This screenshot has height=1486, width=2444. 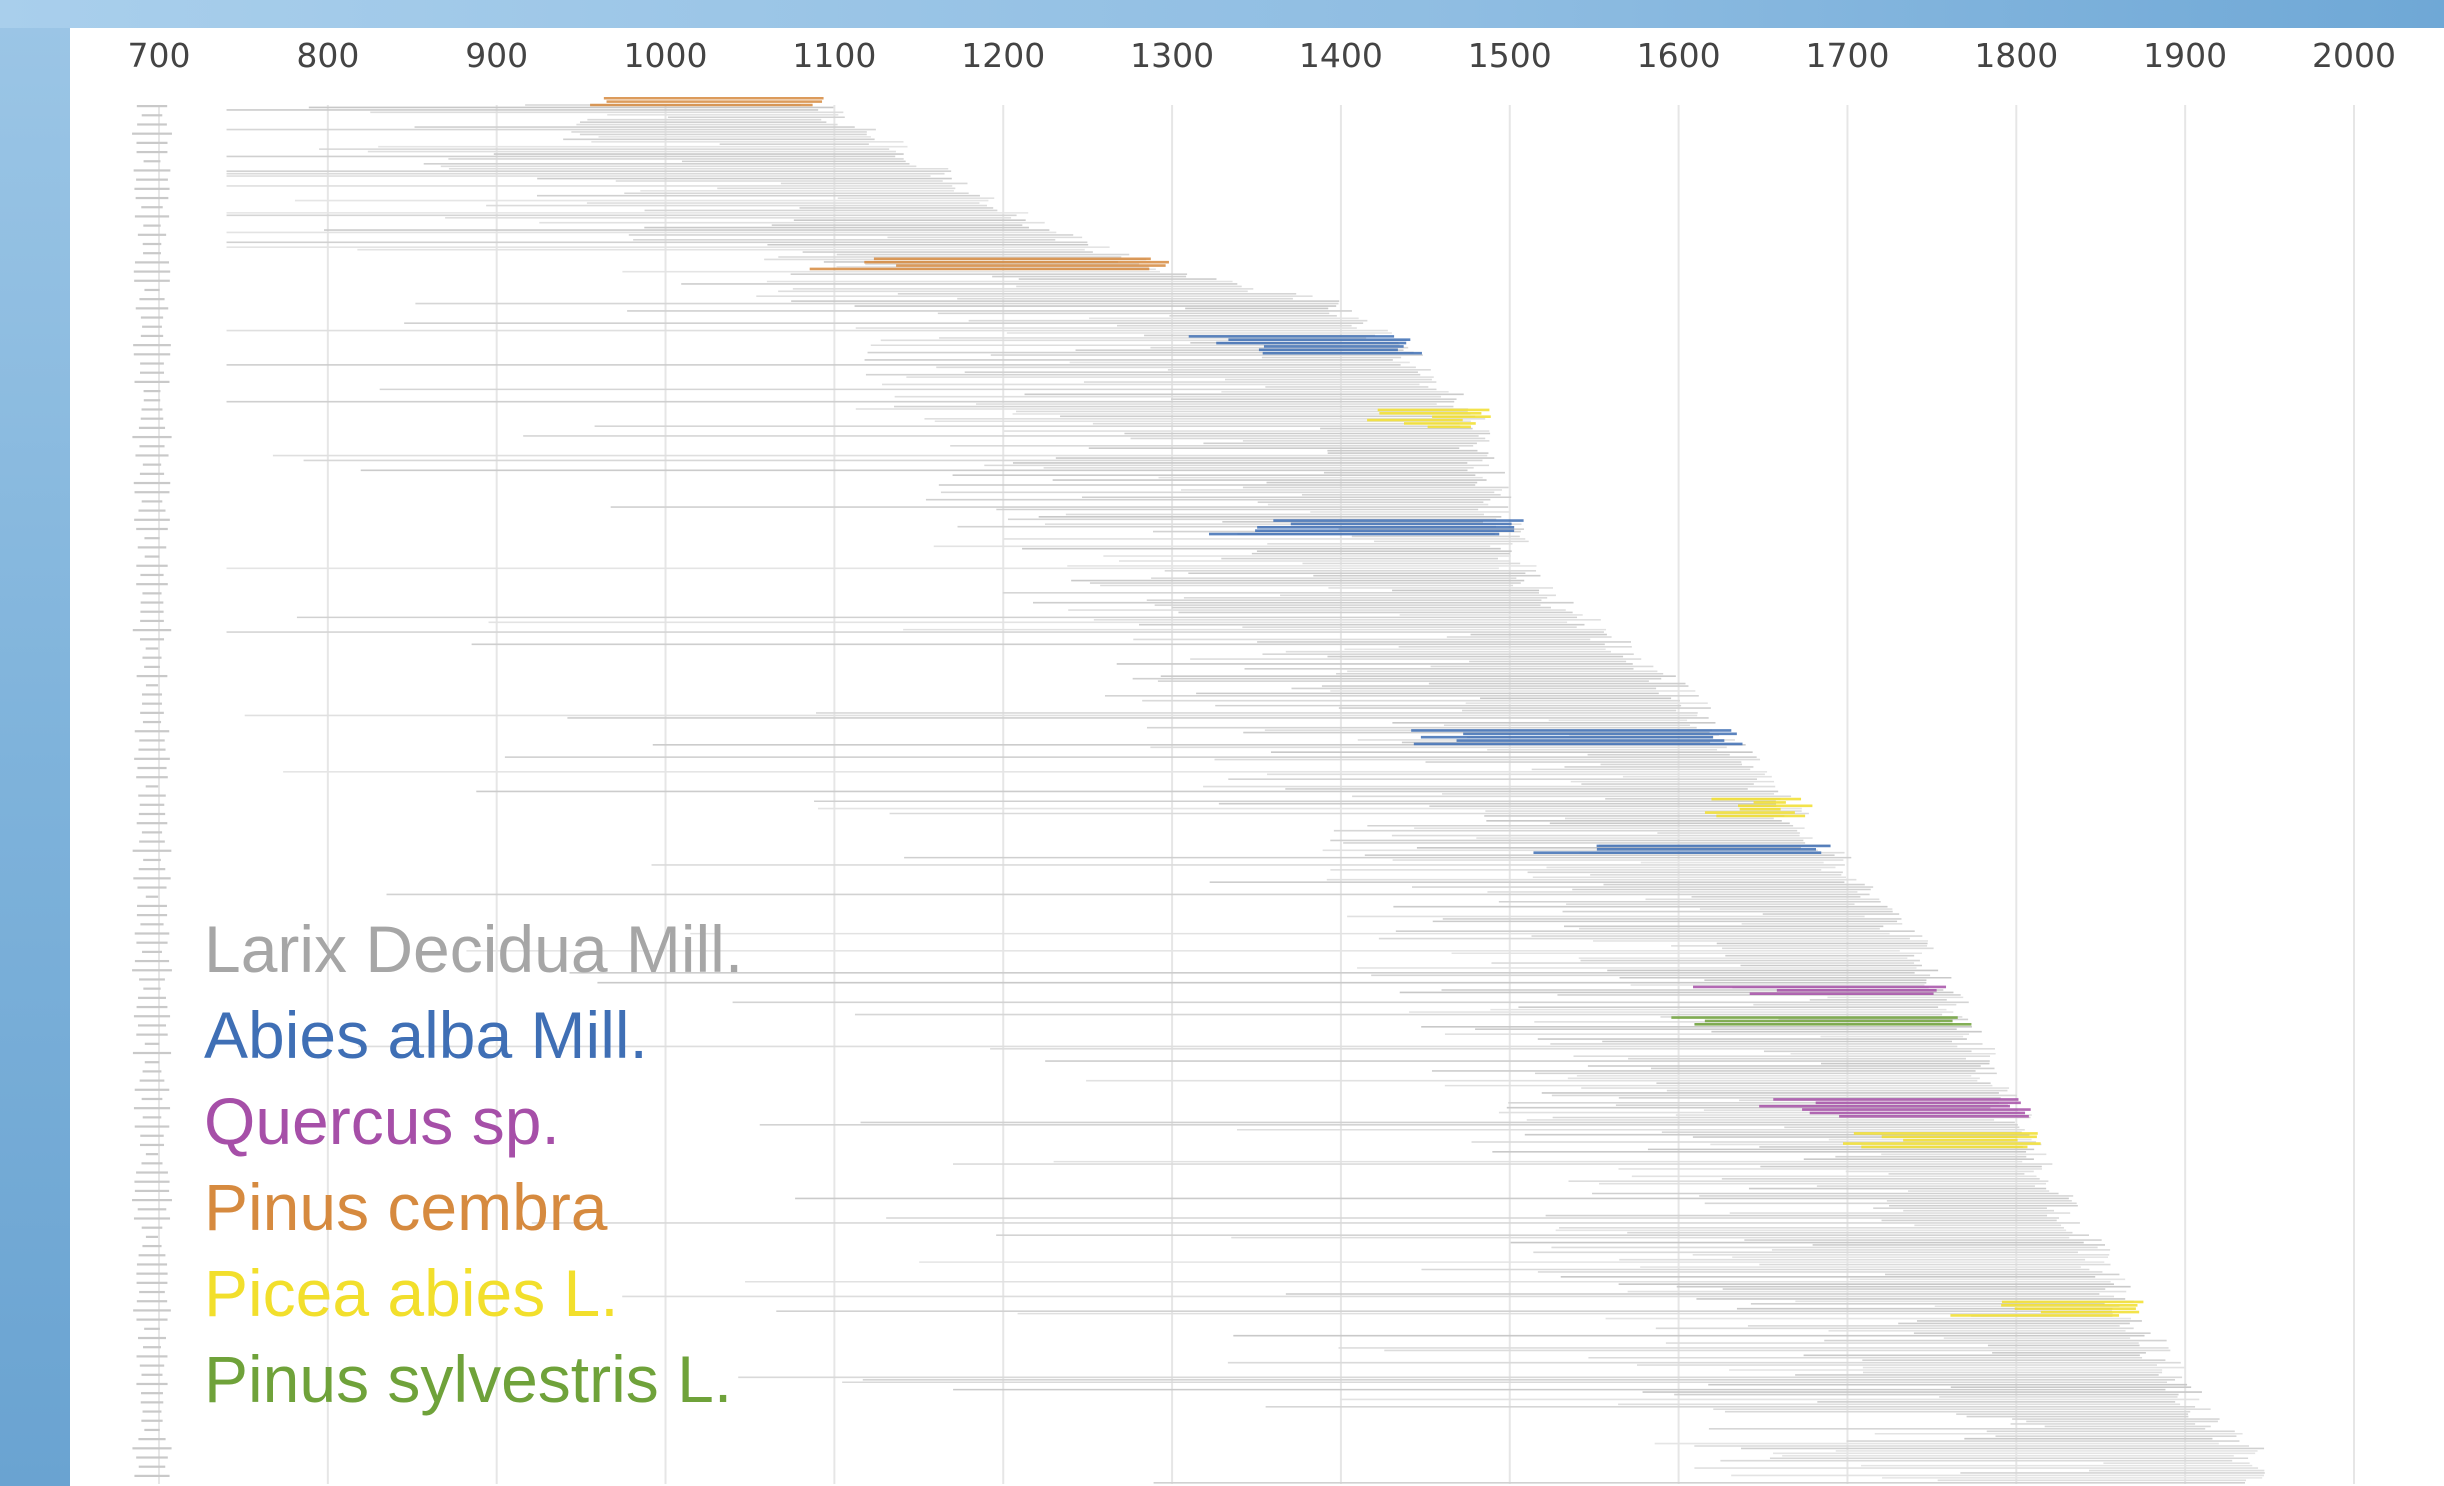 What do you see at coordinates (411, 1293) in the screenshot?
I see `legend-entry: Picea abies L.` at bounding box center [411, 1293].